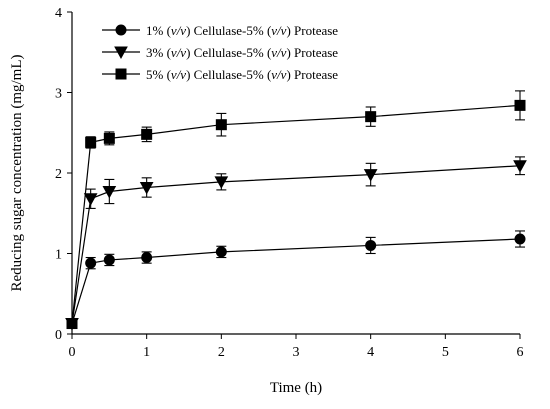 The image size is (550, 409). What do you see at coordinates (58, 335) in the screenshot?
I see `y-tick-label: 0` at bounding box center [58, 335].